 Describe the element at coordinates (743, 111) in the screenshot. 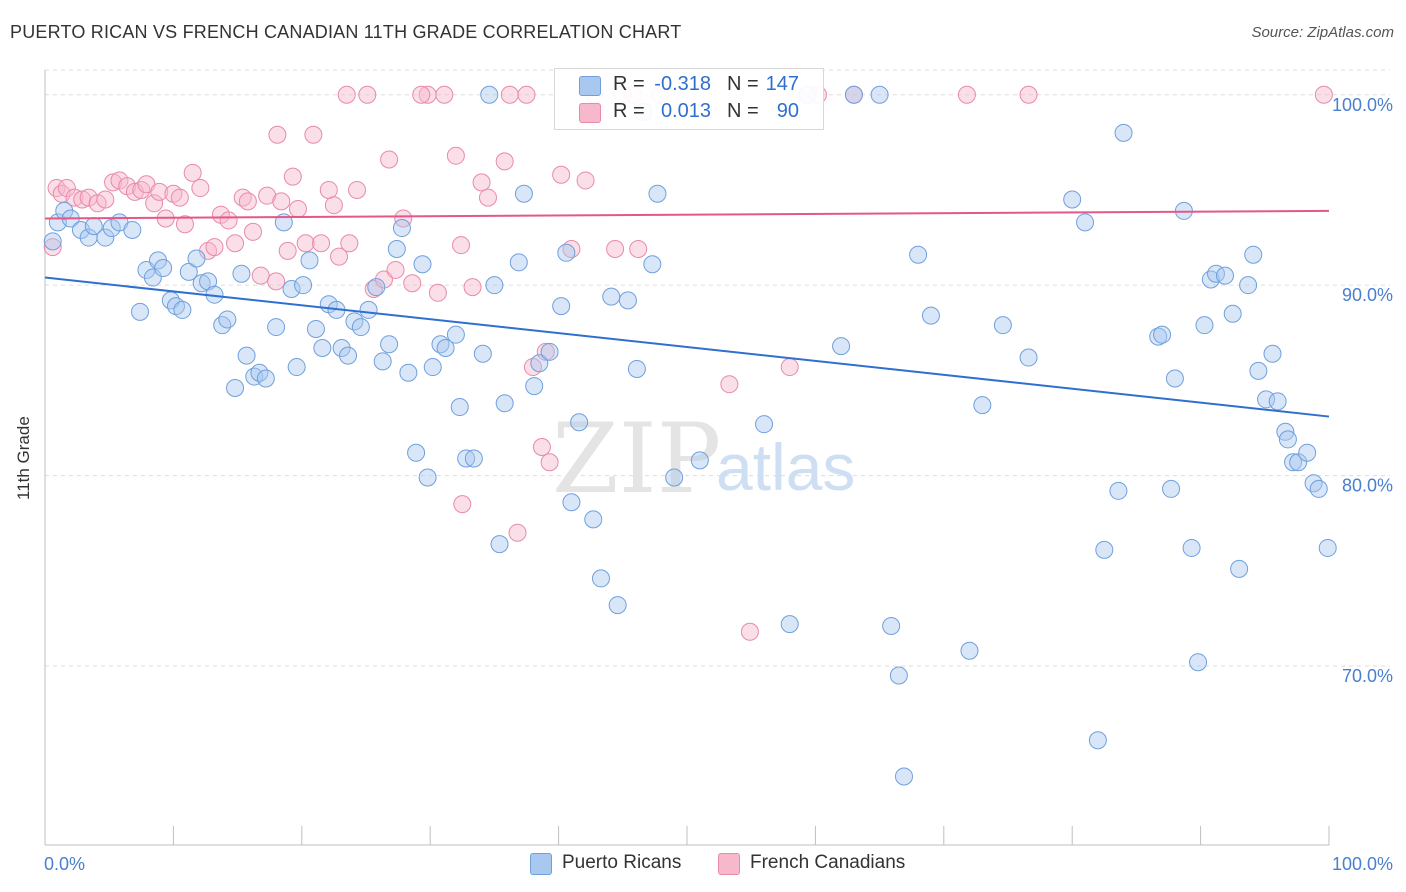

I see `legend-n-label: N =` at that location.